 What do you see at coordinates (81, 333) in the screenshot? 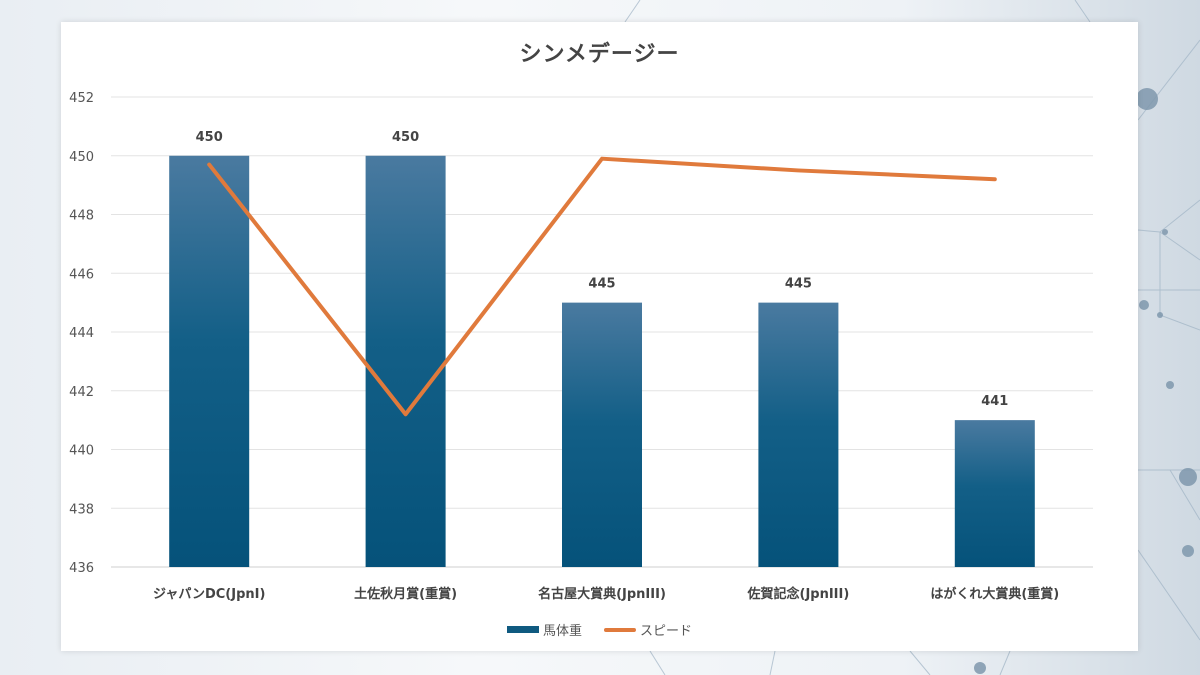
I see `y-tick-label: 444` at bounding box center [81, 333].